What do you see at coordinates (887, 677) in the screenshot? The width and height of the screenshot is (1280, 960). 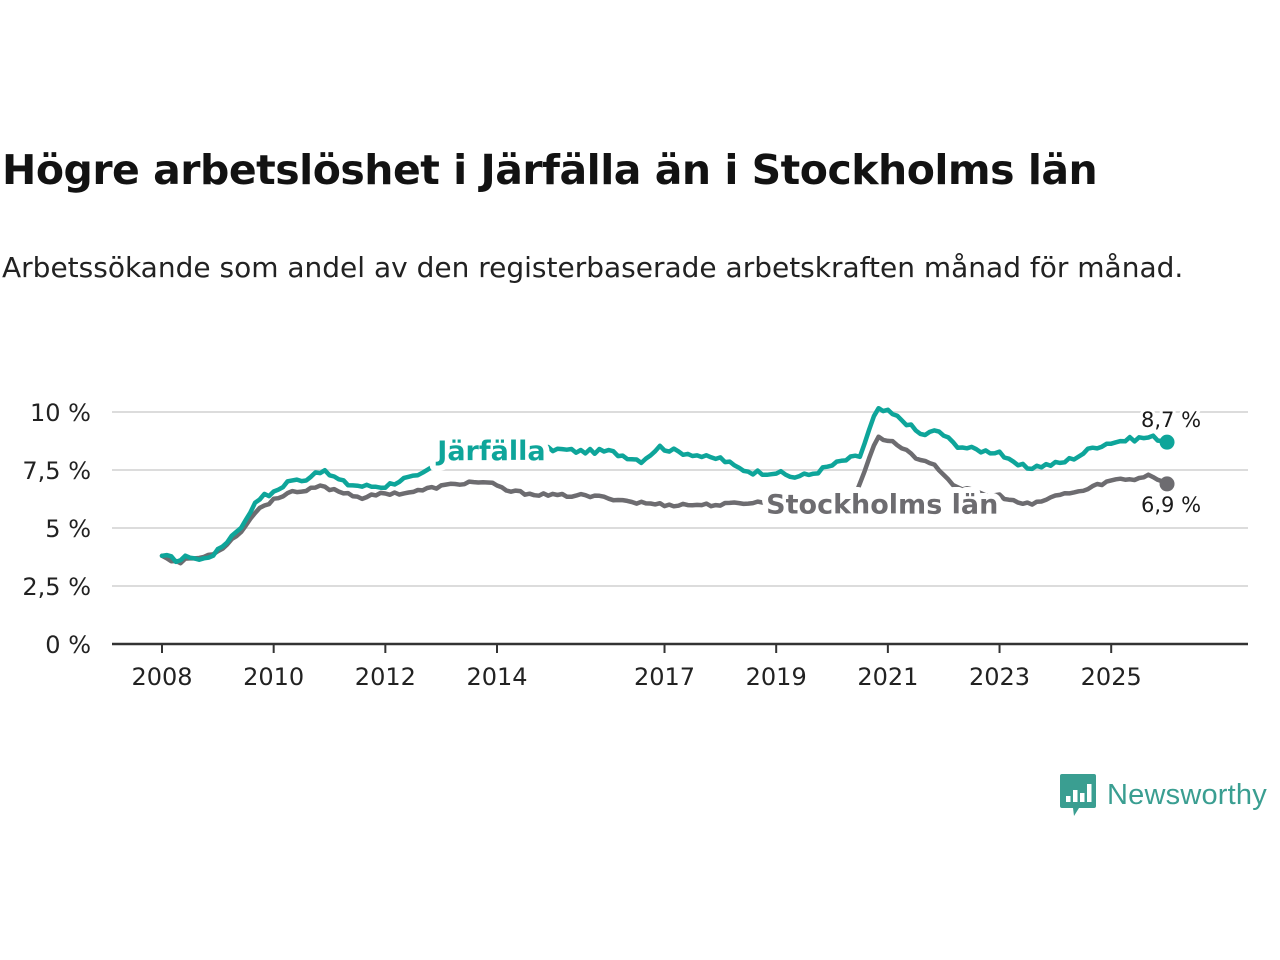 I see `x-tick-label: 2021` at bounding box center [887, 677].